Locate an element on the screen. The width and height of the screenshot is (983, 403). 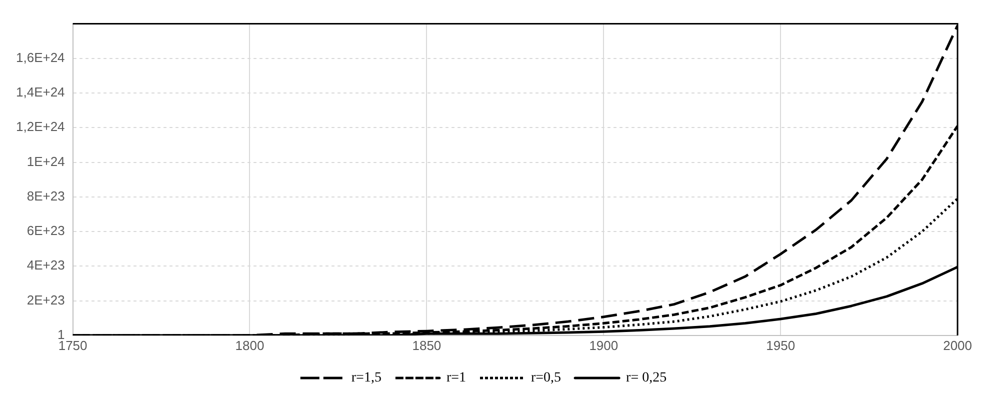
y-tick-label: 1,2E+24 is located at coordinates (40, 126).